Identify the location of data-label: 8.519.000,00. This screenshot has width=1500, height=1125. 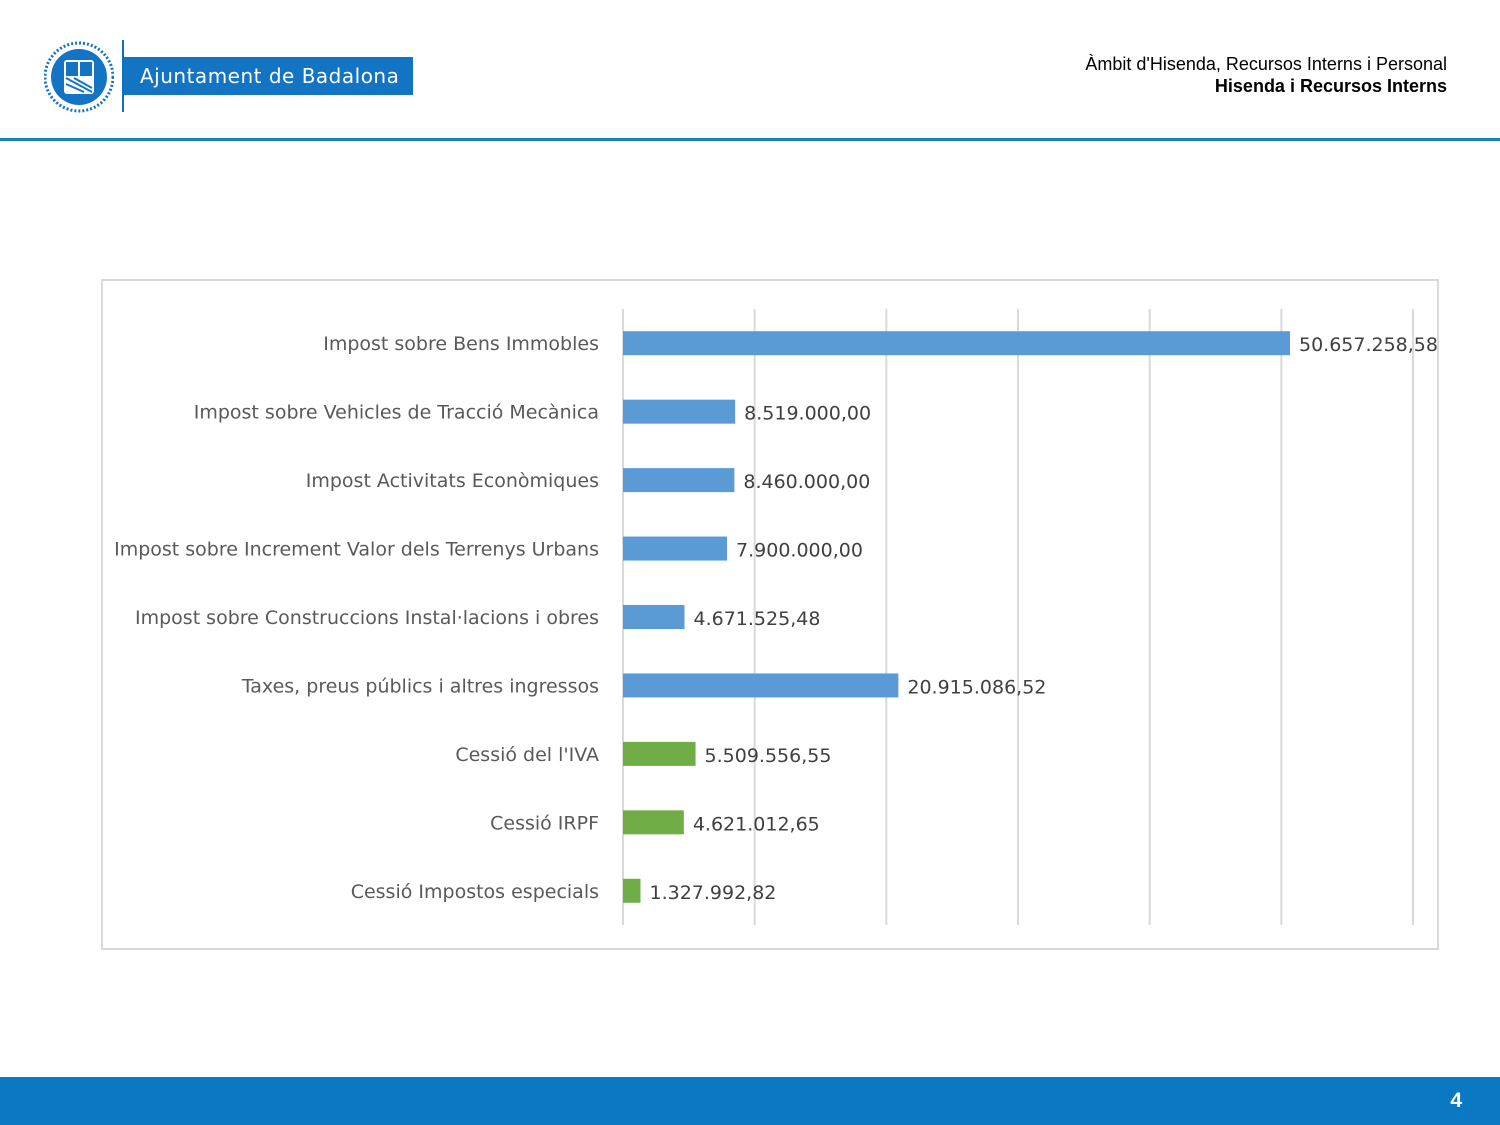
(807, 414).